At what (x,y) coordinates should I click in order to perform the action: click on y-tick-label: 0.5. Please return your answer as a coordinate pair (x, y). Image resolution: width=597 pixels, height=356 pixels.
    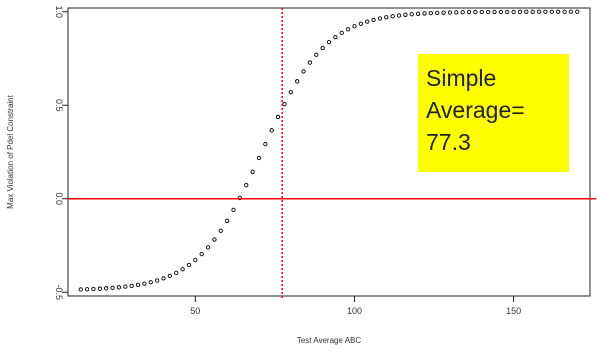
    Looking at the image, I should click on (59, 105).